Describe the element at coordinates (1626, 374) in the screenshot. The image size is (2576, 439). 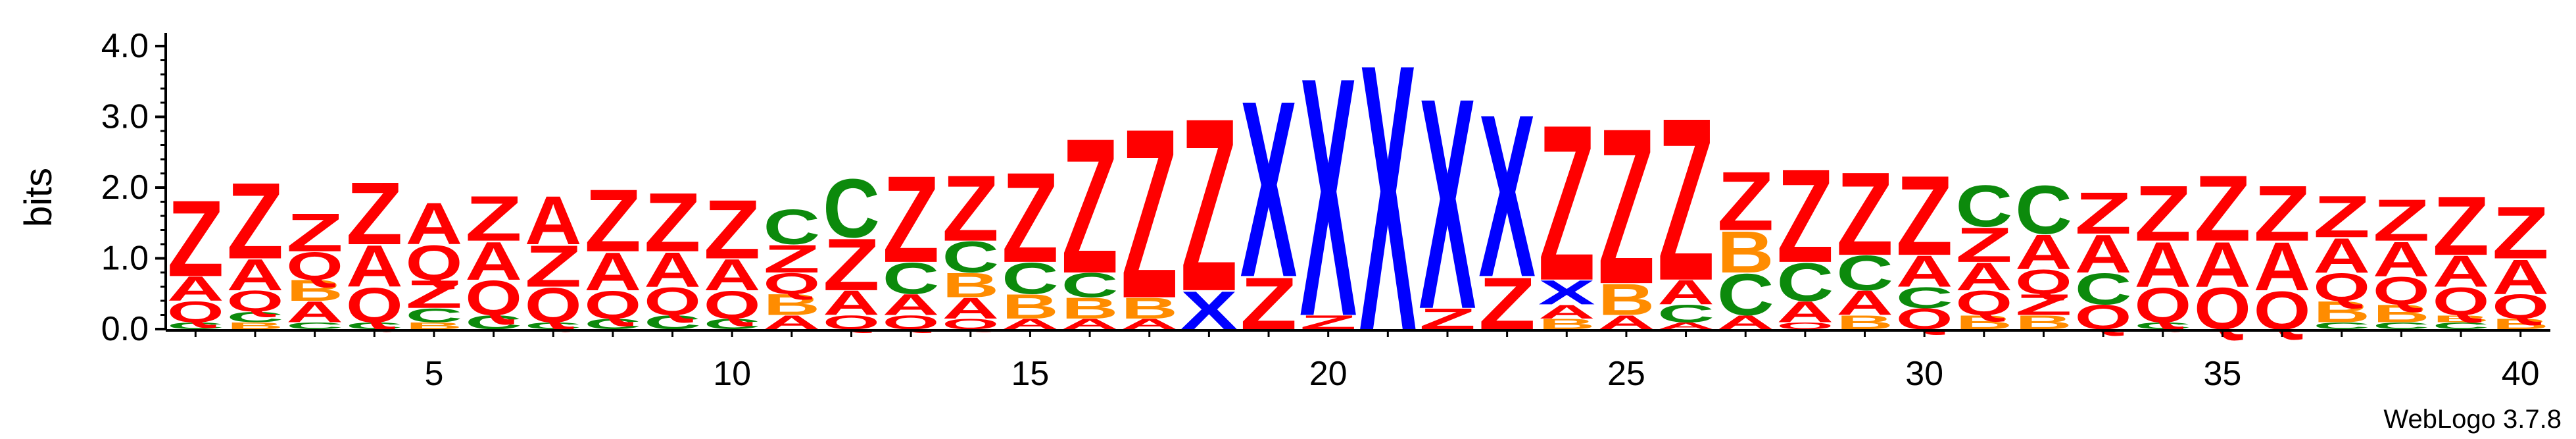
I see `x-tick-label: 25` at that location.